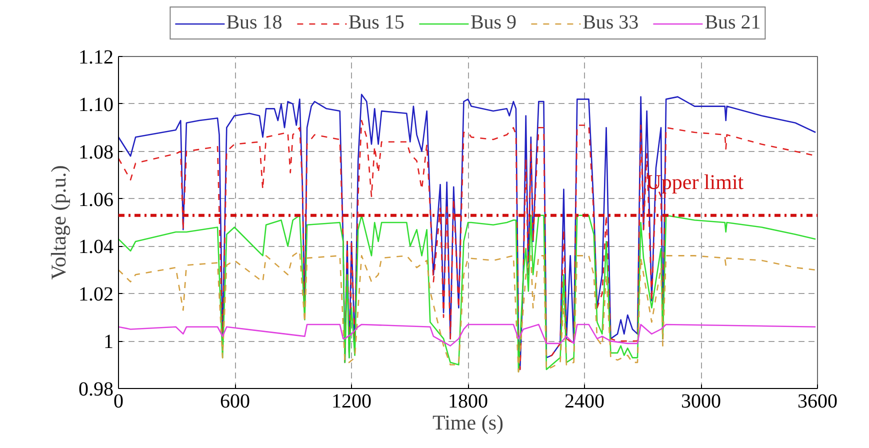 This screenshot has height=448, width=869. What do you see at coordinates (96, 295) in the screenshot?
I see `y-tick-label: 1.02` at bounding box center [96, 295].